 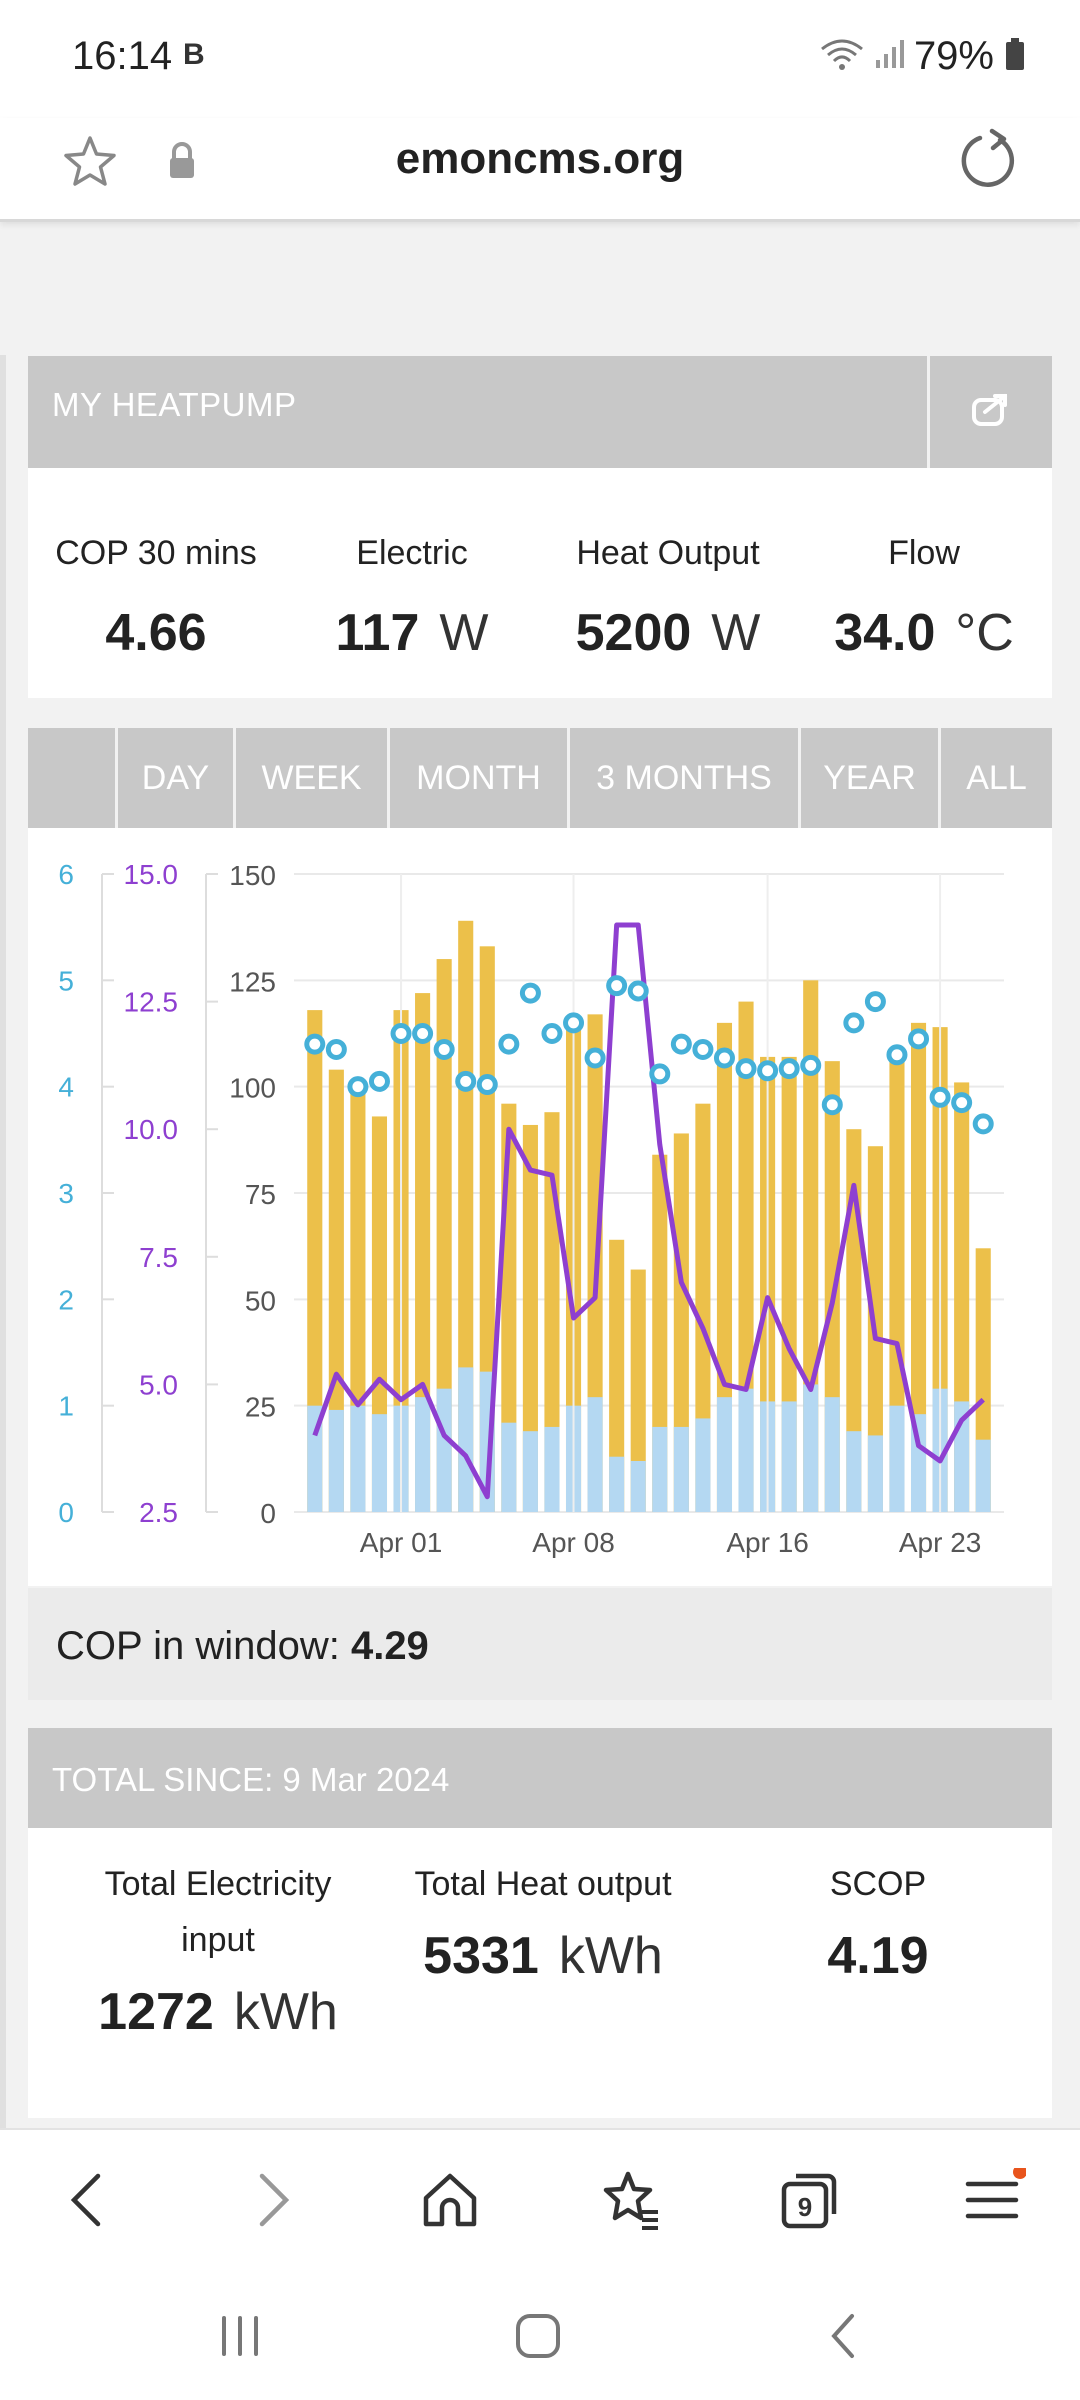 I want to click on stat-electric: Electric 117 W, so click(x=412, y=565).